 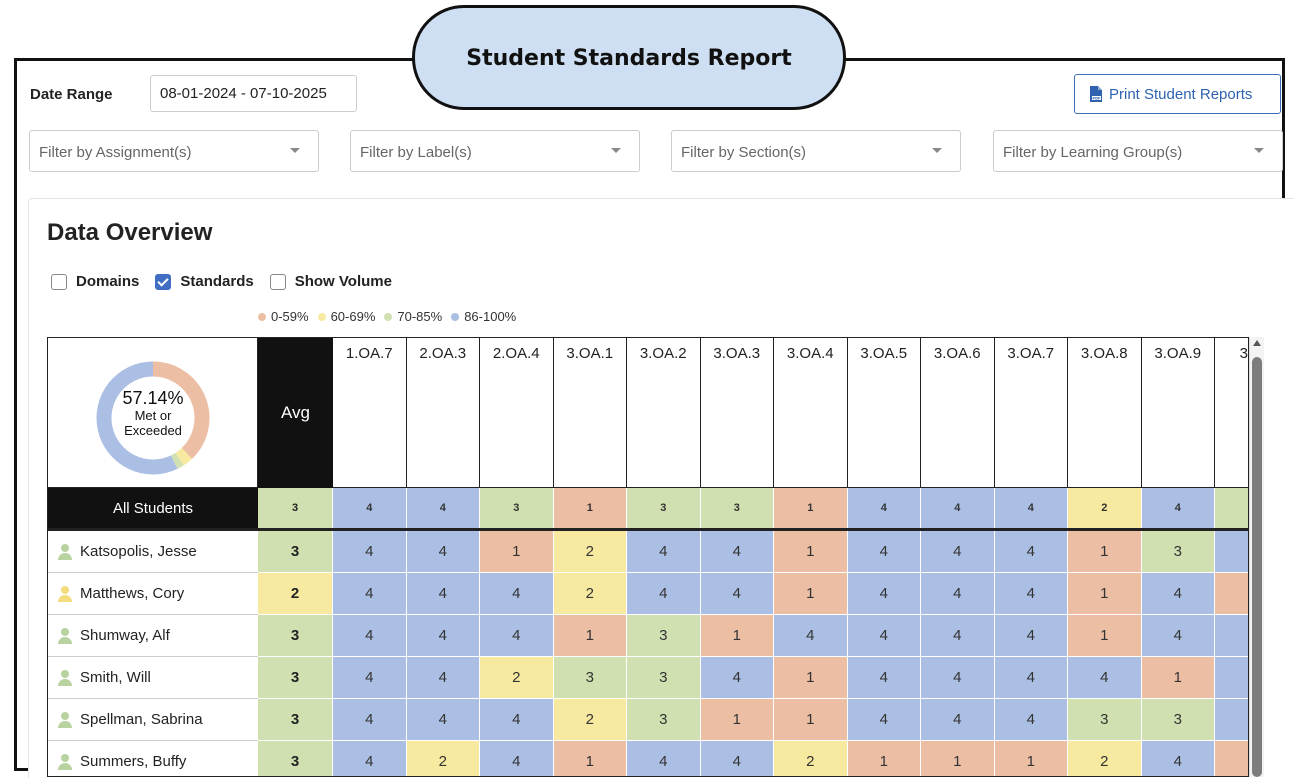 I want to click on student-avg-cell: 2, so click(x=295, y=594).